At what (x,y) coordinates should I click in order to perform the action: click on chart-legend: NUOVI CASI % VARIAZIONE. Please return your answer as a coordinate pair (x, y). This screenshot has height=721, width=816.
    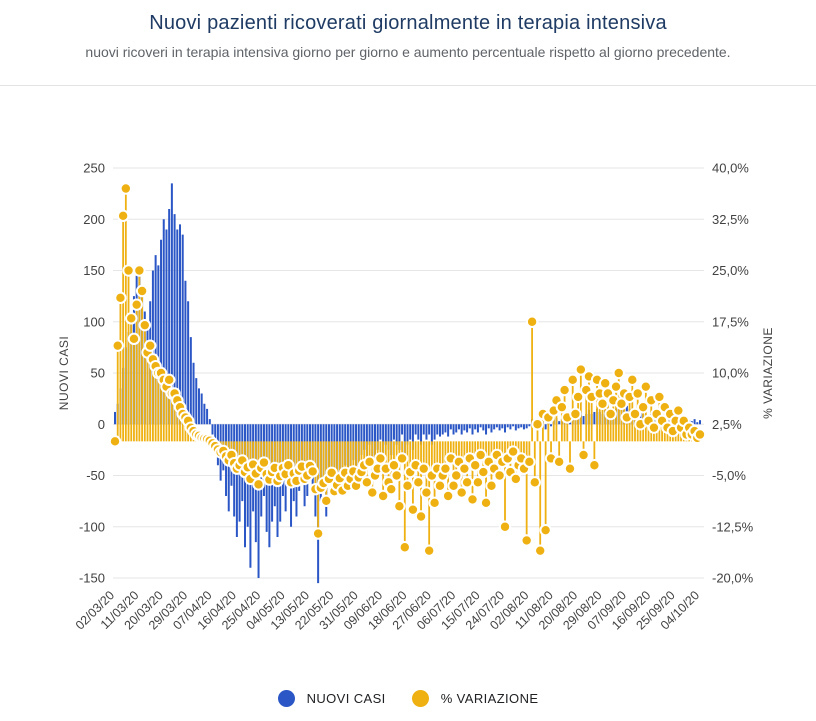
    Looking at the image, I should click on (408, 698).